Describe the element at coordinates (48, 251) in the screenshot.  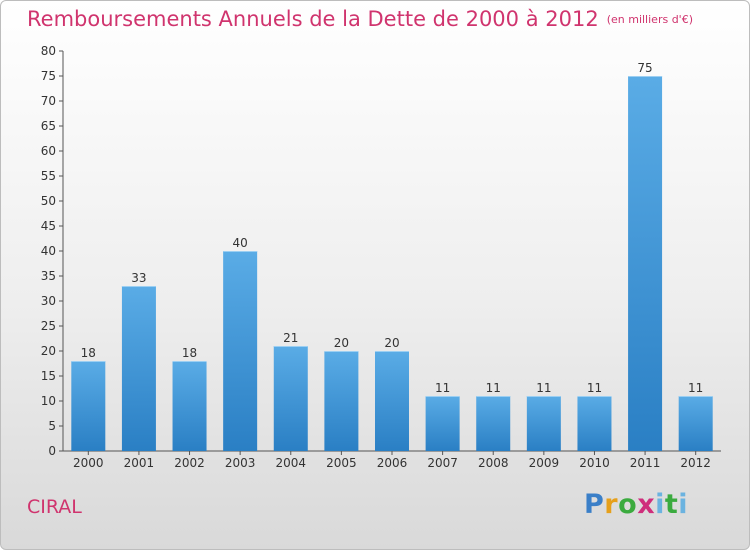
I see `y-tick-label: 40` at that location.